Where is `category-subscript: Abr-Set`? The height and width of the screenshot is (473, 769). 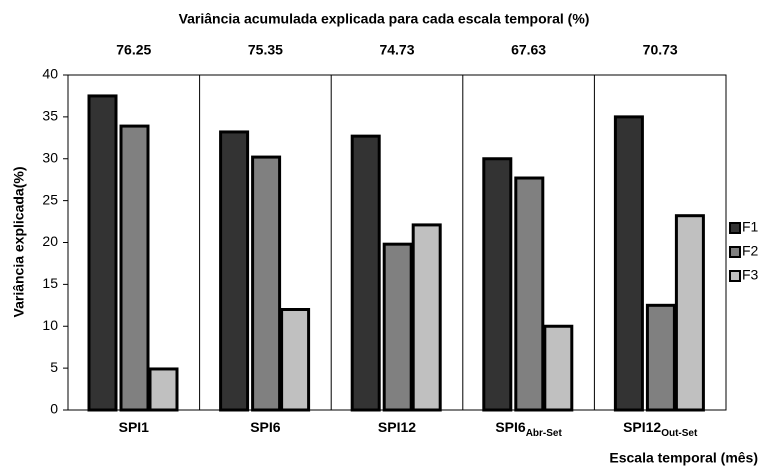
category-subscript: Abr-Set is located at coordinates (544, 433).